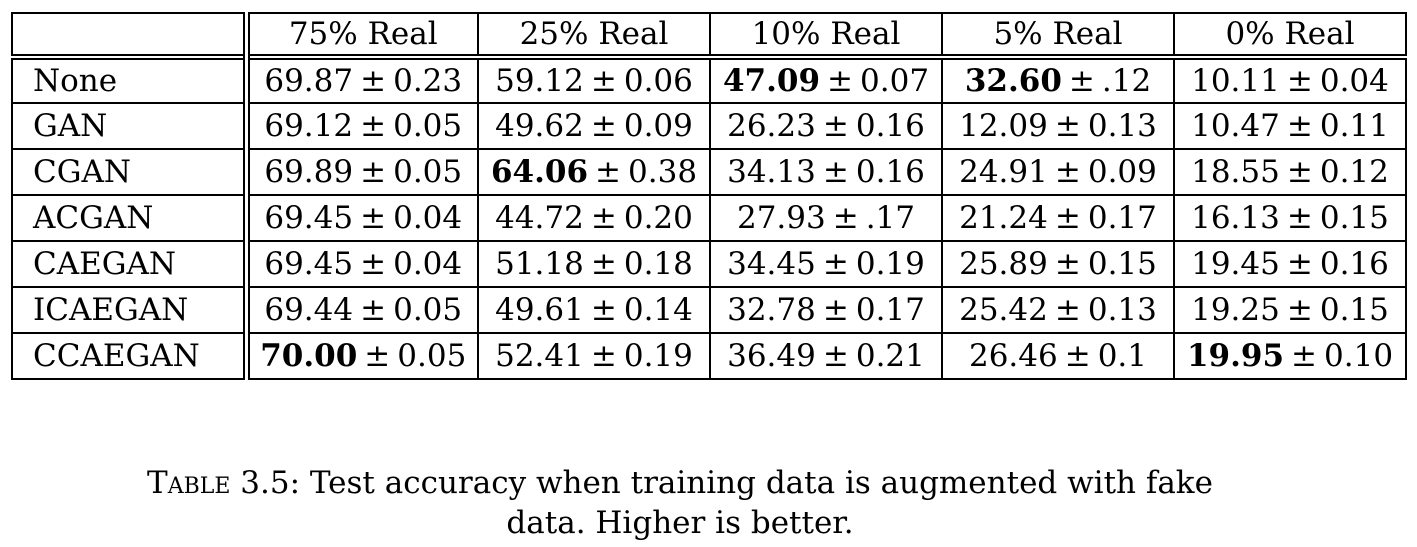 The height and width of the screenshot is (547, 1417). What do you see at coordinates (1122, 355) in the screenshot?
I see `accuracy-std: 0.1` at bounding box center [1122, 355].